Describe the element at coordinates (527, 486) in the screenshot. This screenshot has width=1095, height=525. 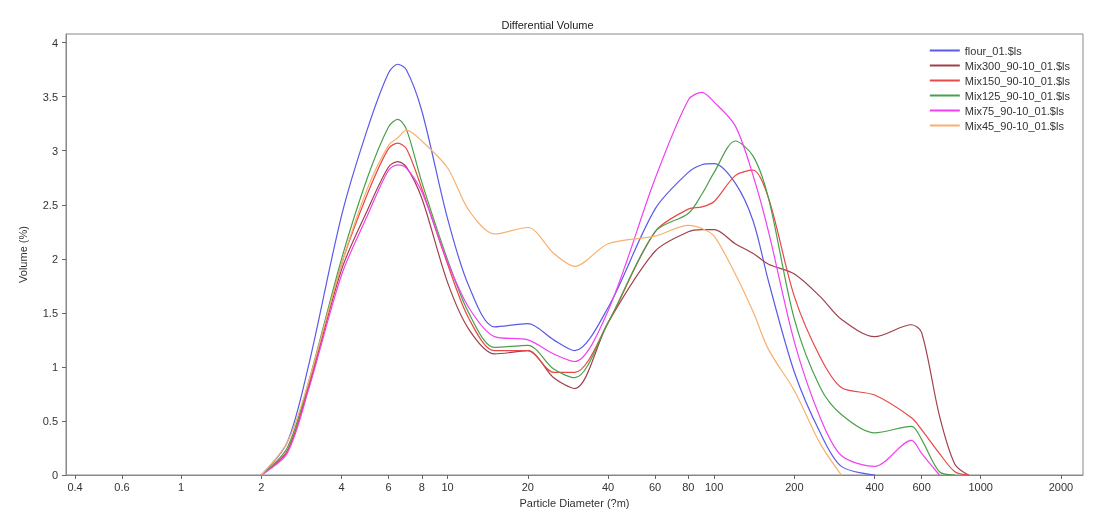
I see `x-tick-label: 20` at that location.